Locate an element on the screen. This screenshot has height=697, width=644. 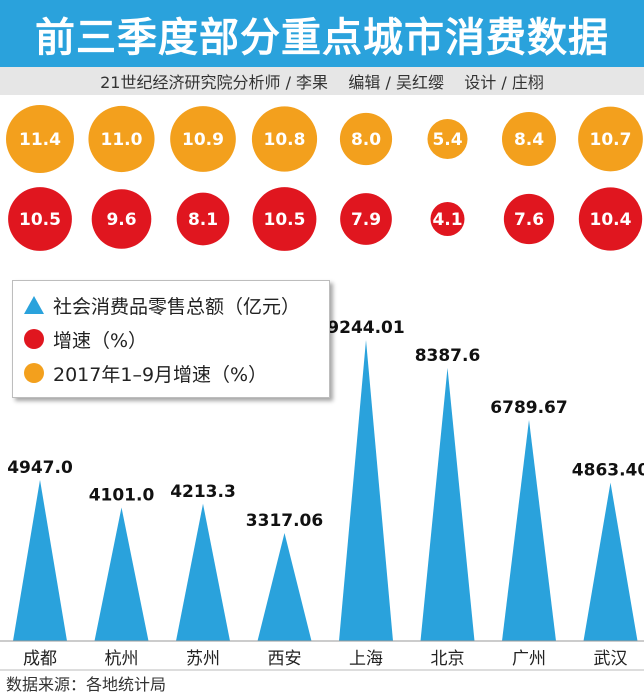
credits-line: 21世纪经济研究院分析师 / 李果 编辑 / 吴红缨 设计 / 庄栩 is located at coordinates (322, 81).